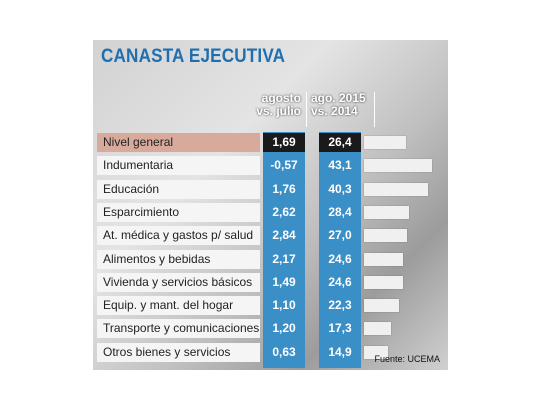  What do you see at coordinates (334, 111) in the screenshot?
I see `column-header-yearly-line2: vs. 2014` at bounding box center [334, 111].